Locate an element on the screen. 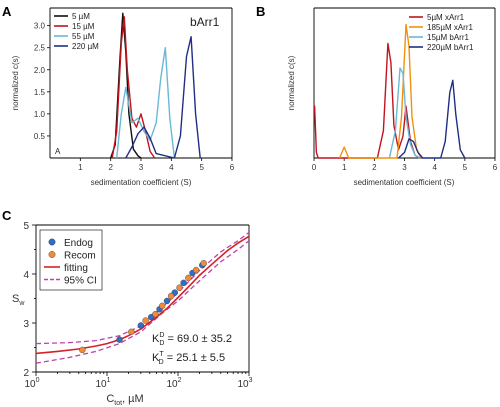  panel-a-lines is located at coordinates (155, 85).